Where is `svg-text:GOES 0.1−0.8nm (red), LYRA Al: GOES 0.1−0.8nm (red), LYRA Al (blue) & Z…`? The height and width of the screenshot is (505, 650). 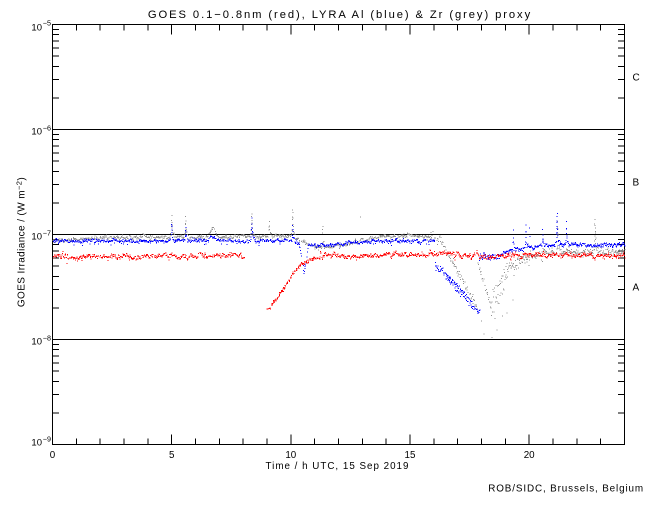
svg-text:GOES 0.1−0.8nm (red), LYRA Al: GOES 0.1−0.8nm (red), LYRA Al (blue) & Z… is located at coordinates (340, 15).